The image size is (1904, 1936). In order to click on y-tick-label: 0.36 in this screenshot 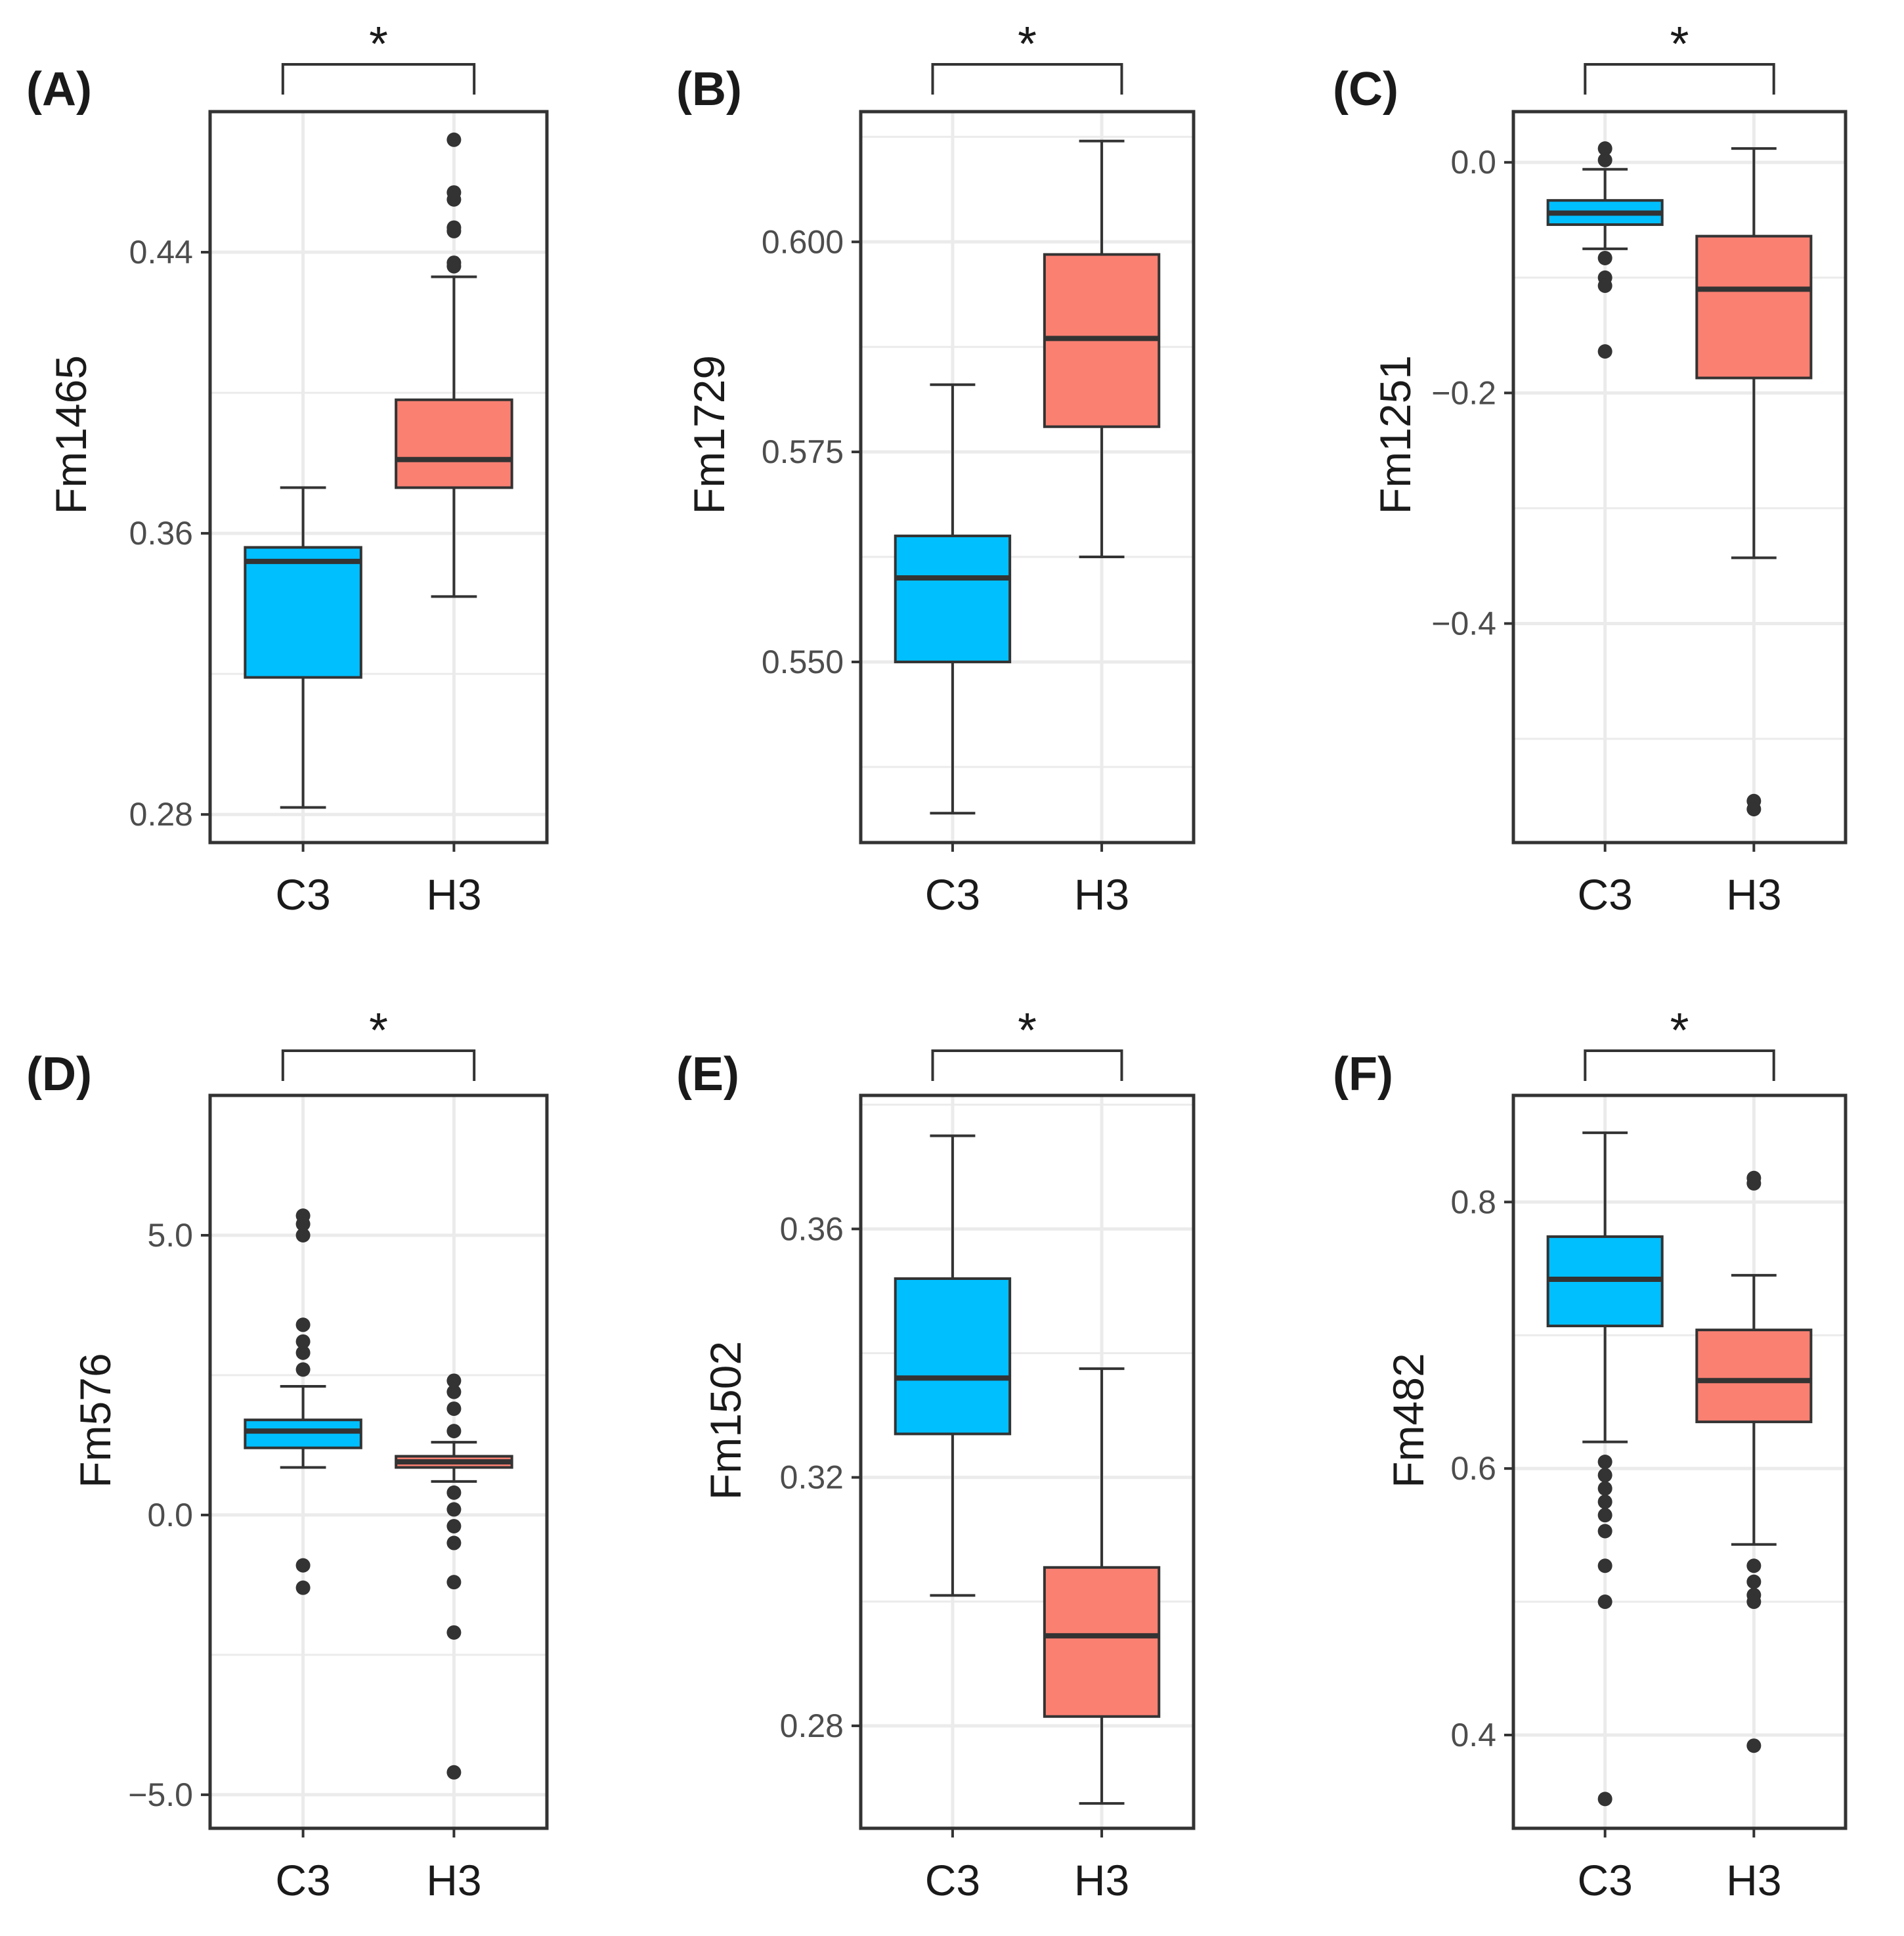, I will do `click(812, 1228)`.